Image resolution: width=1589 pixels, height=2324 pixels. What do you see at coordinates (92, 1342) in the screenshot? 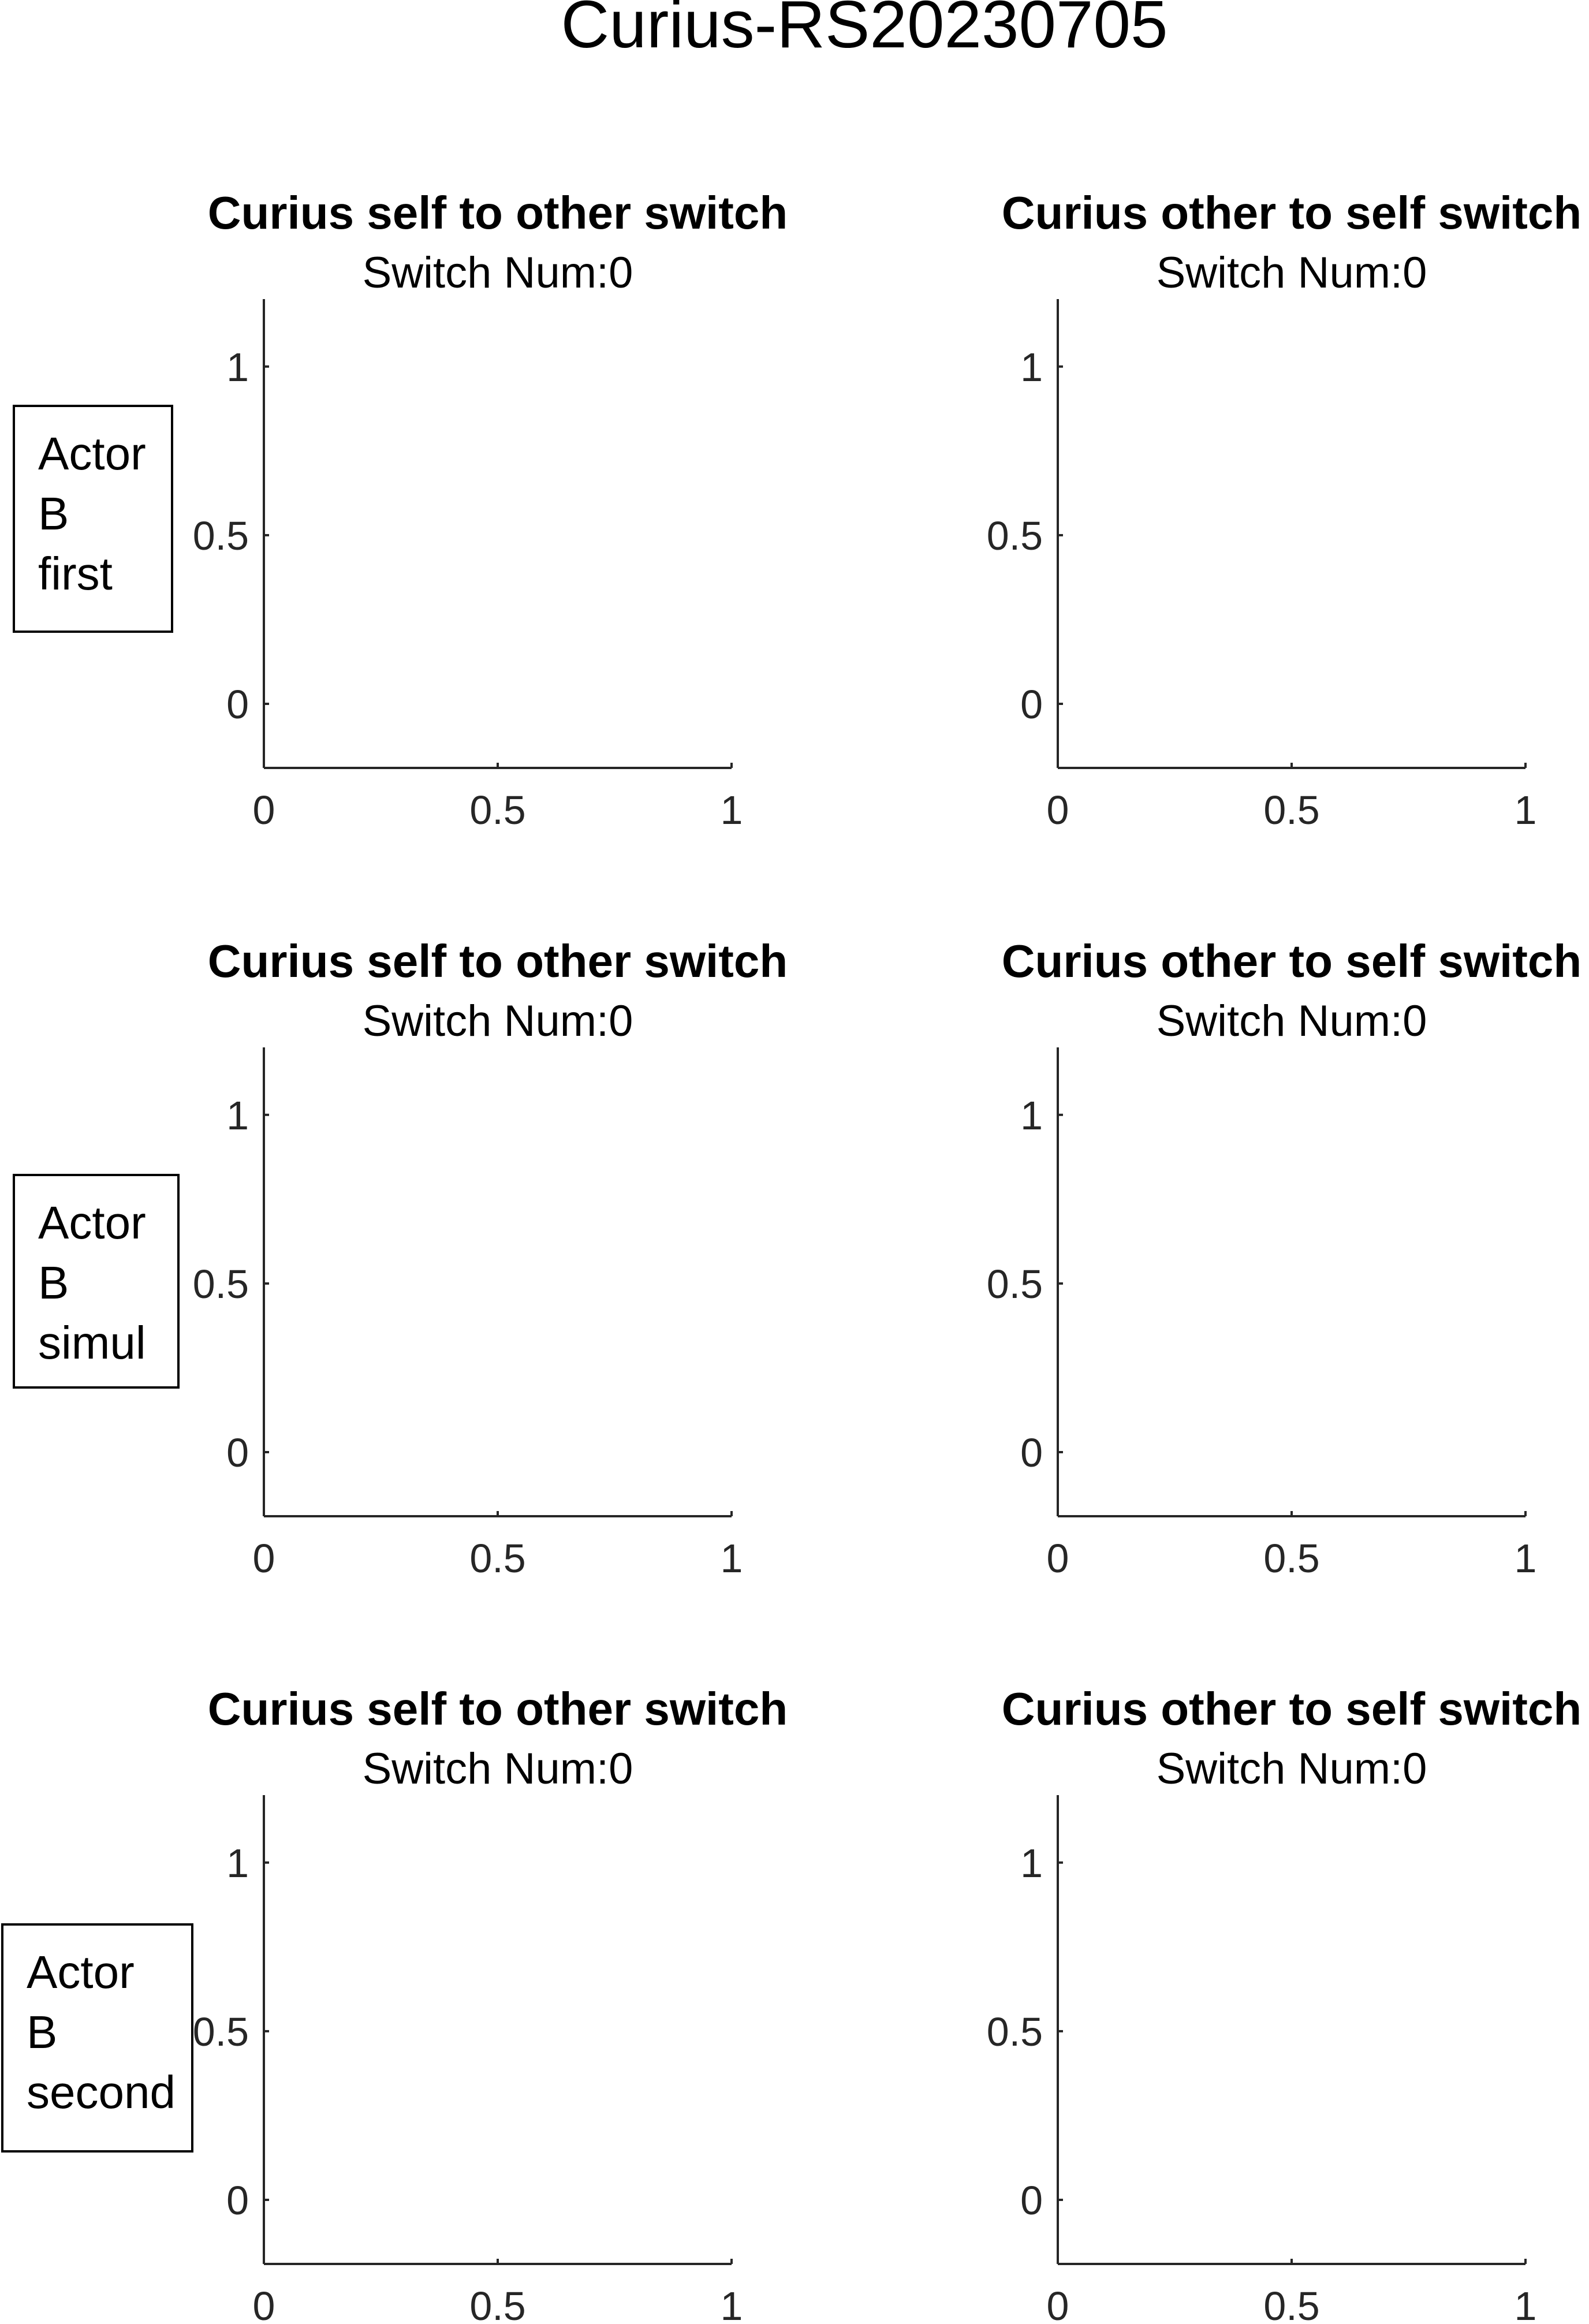
I see `row-label-line: simul` at bounding box center [92, 1342].